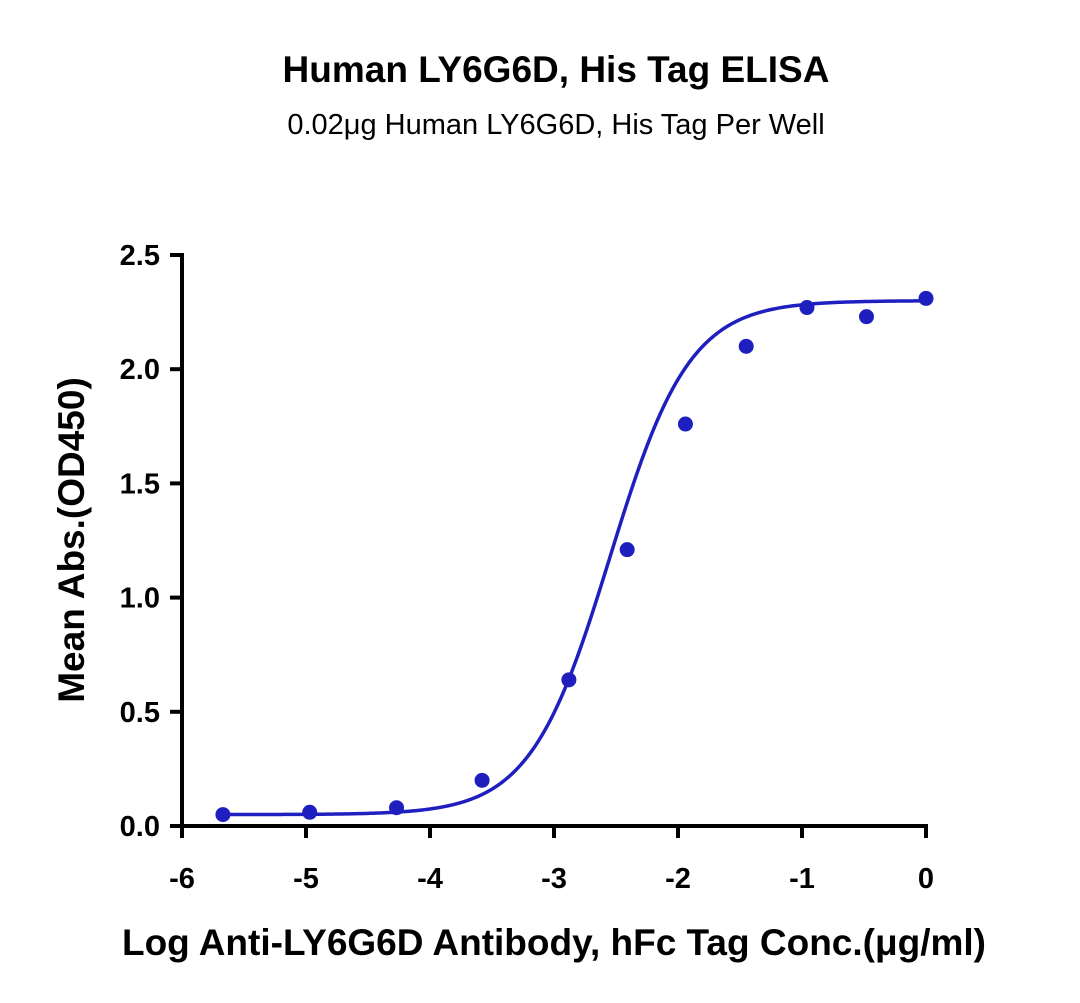 This screenshot has height=1003, width=1080. What do you see at coordinates (140, 713) in the screenshot?
I see `y-tick-label: 0.5` at bounding box center [140, 713].